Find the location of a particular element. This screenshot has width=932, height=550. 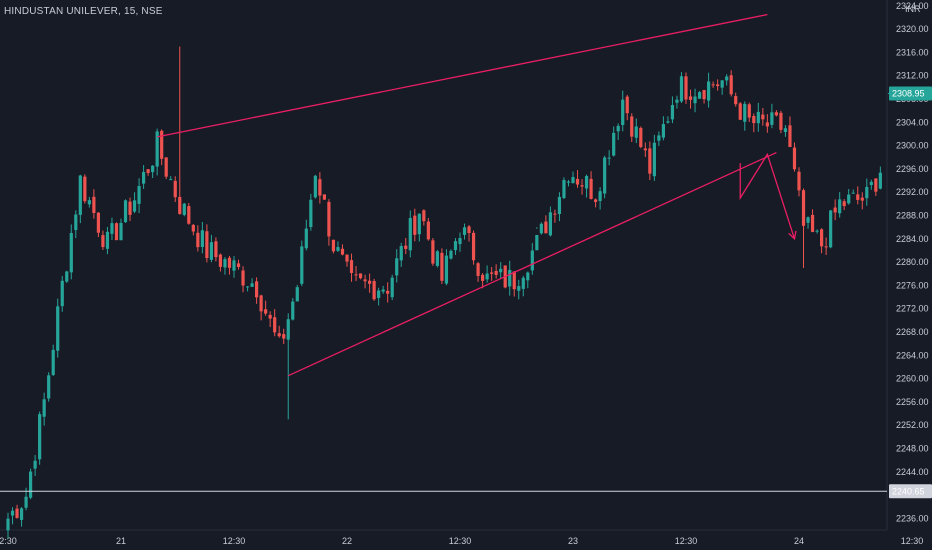

y-tick-label: 2324.00 is located at coordinates (912, 6).